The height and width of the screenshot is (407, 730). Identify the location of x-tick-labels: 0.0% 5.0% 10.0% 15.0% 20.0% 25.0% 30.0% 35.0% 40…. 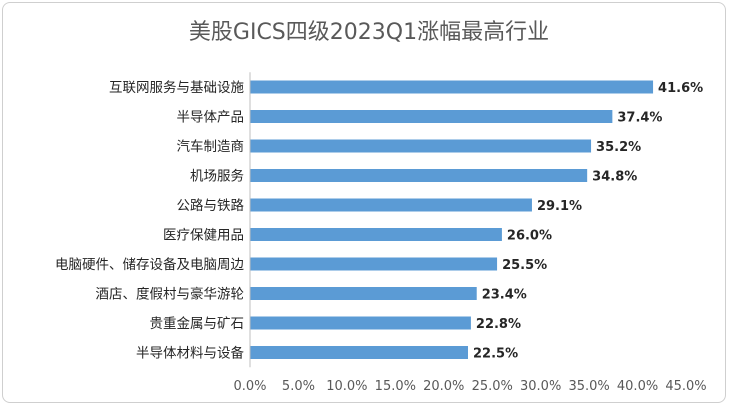
(469, 386).